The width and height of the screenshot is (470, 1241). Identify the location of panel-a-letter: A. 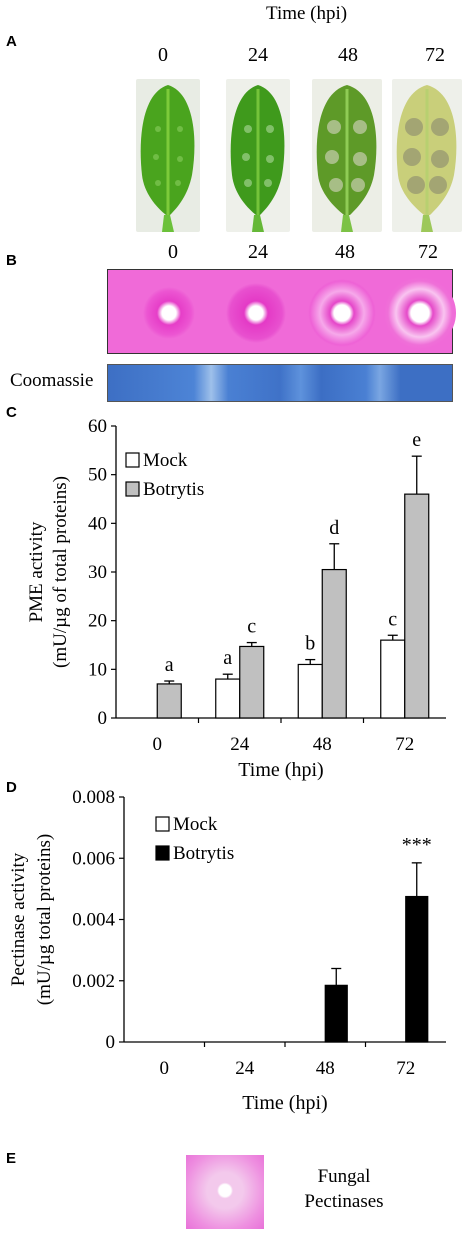
(11, 41).